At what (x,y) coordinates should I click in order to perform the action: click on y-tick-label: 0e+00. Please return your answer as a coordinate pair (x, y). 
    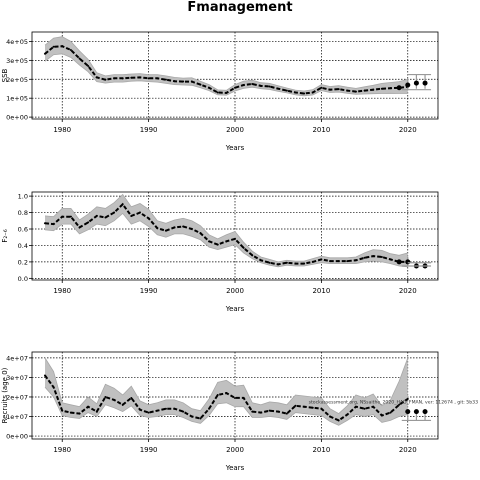
    Looking at the image, I should click on (17, 437).